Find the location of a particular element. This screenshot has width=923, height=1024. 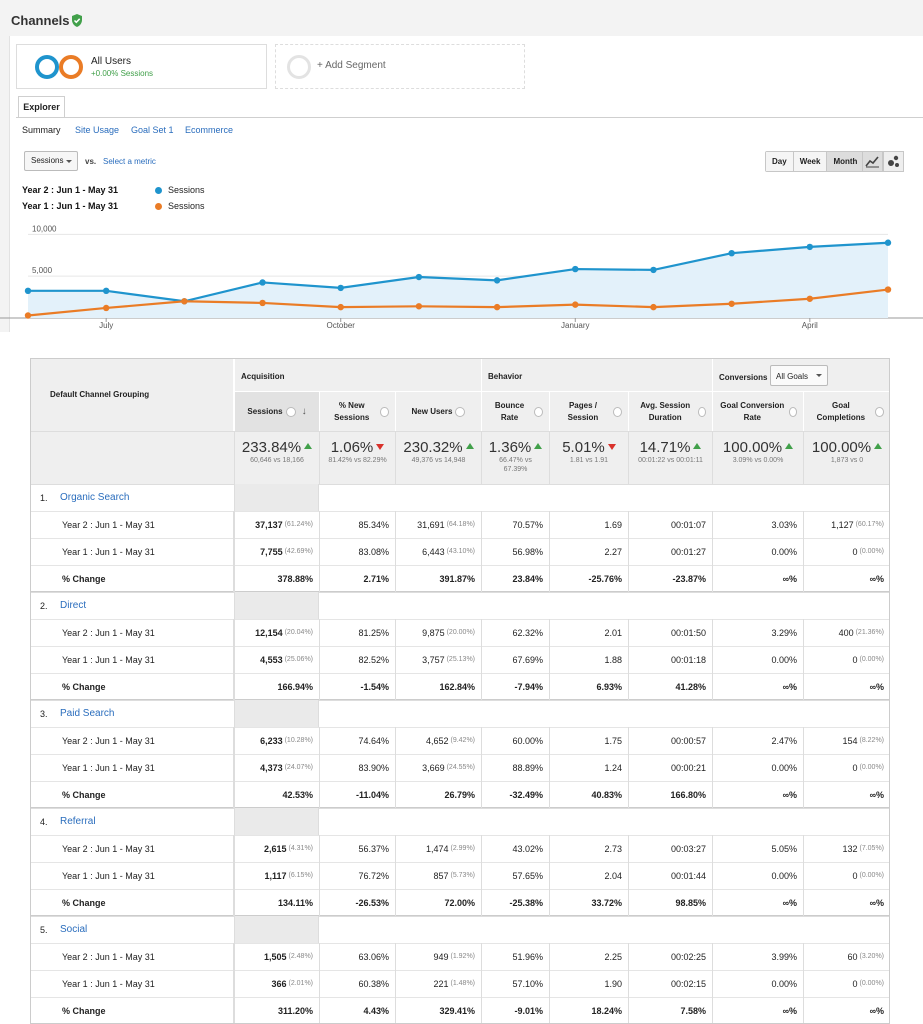

line-chart-view-button is located at coordinates (872, 161).